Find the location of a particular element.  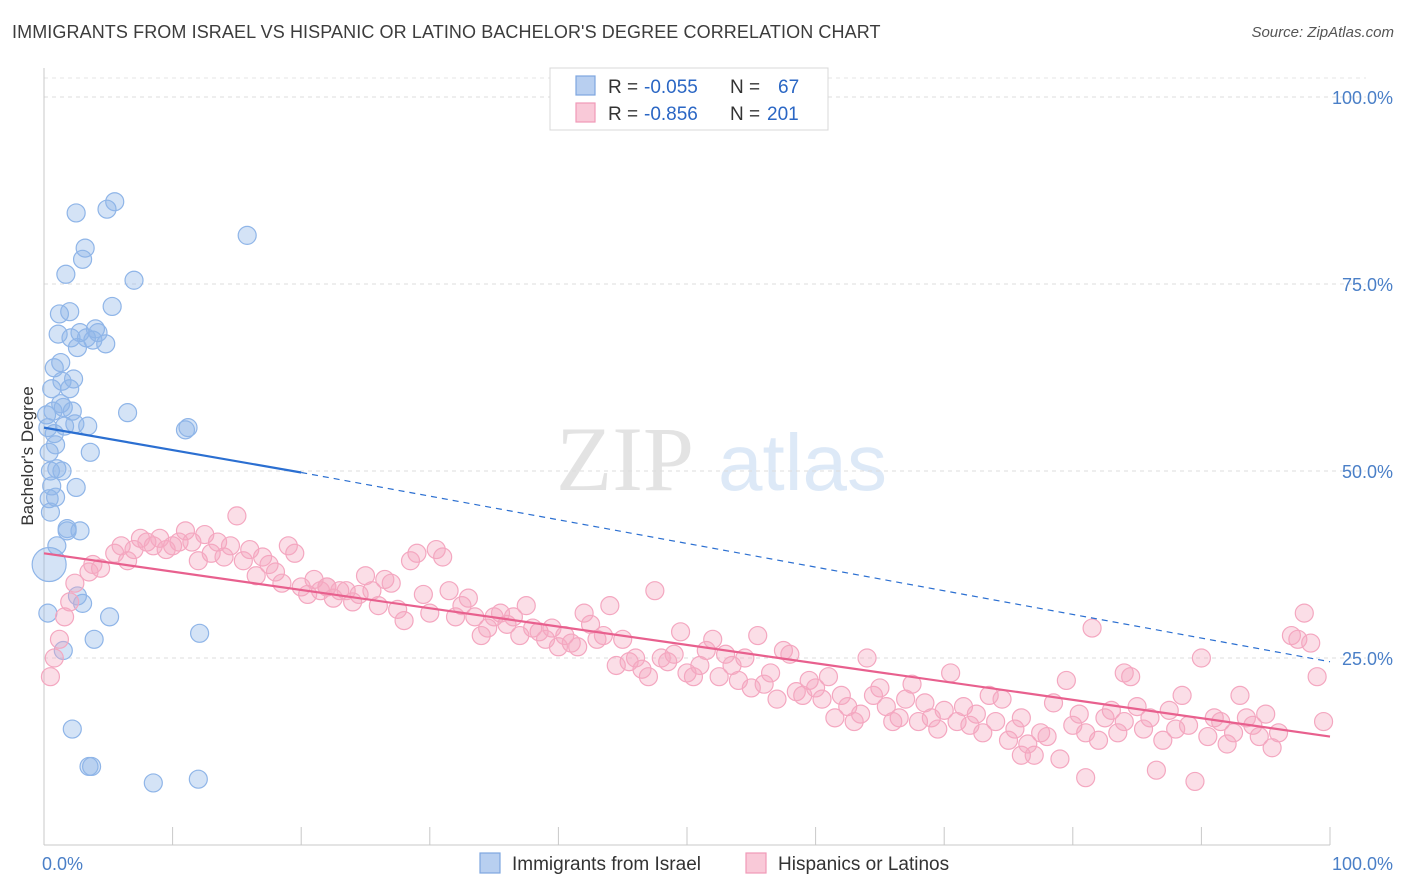

bottom-legend-swatch-hispanic is located at coordinates (756, 863).